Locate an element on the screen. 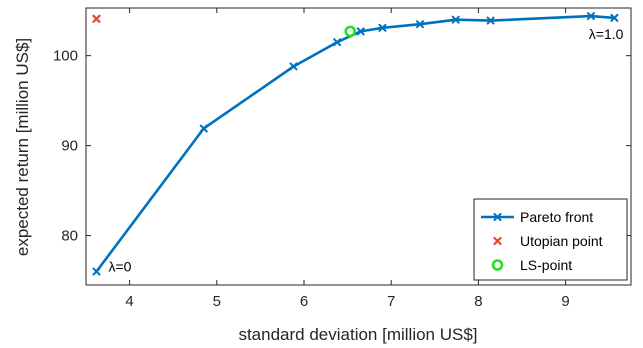  legend: Pareto front Utopian point LS-point is located at coordinates (550, 239).